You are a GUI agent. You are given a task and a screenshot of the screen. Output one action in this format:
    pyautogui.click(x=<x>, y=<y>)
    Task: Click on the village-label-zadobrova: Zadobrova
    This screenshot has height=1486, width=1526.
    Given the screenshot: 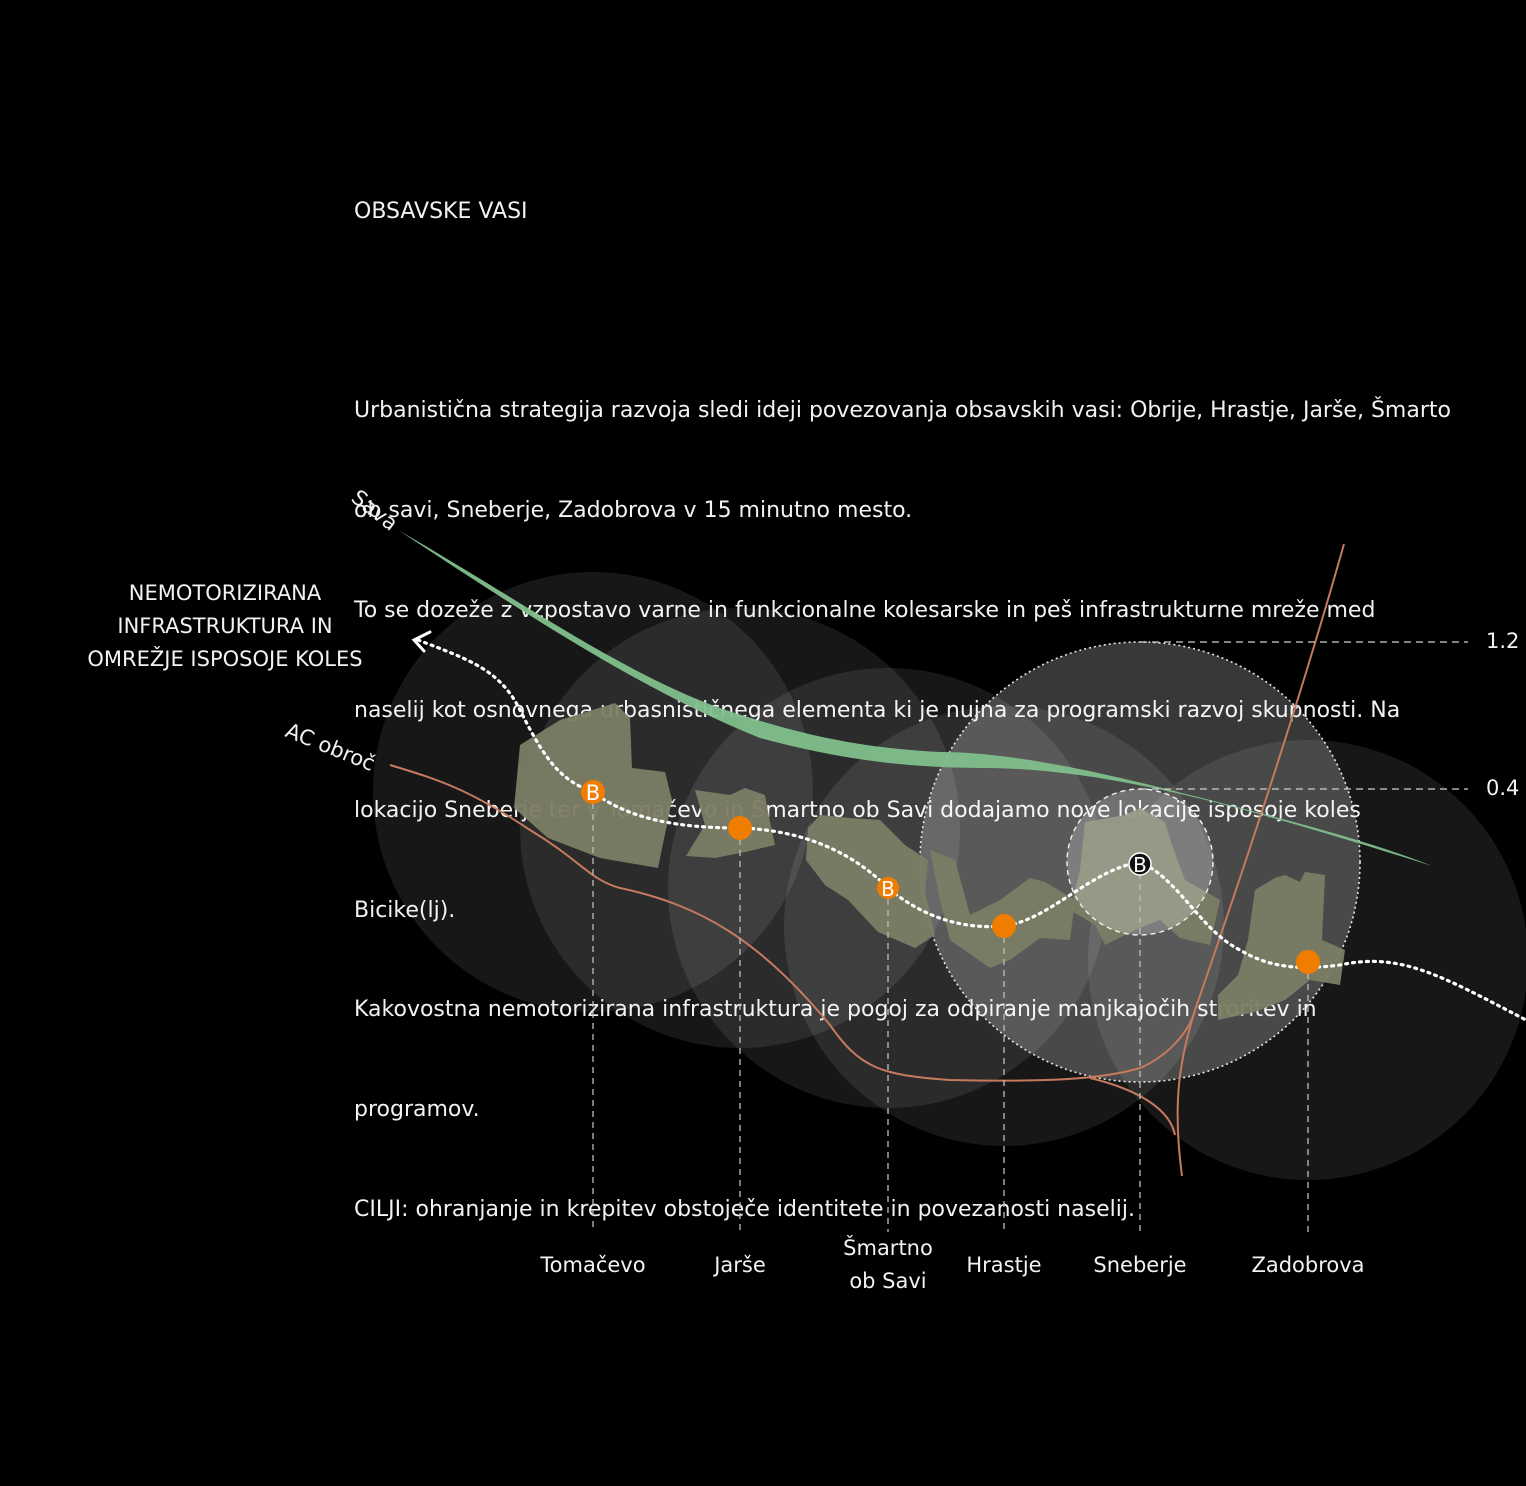 What is the action you would take?
    pyautogui.click(x=1307, y=1265)
    